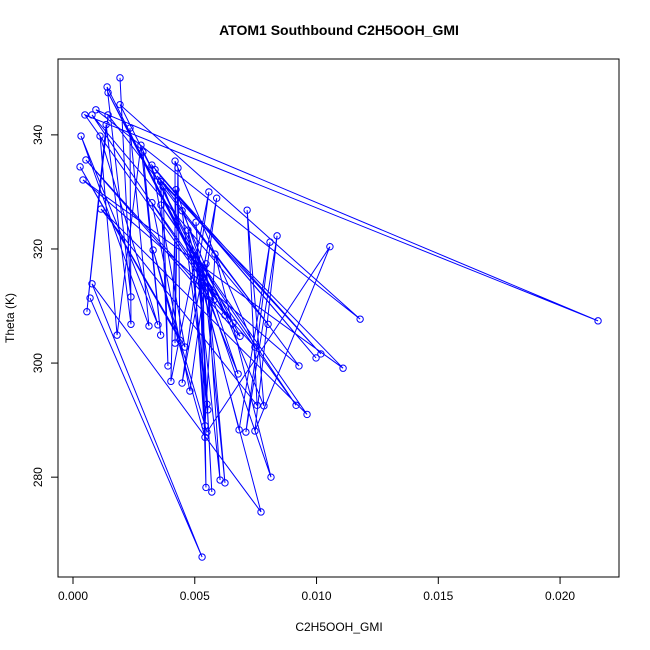 The image size is (650, 650). Describe the element at coordinates (438, 596) in the screenshot. I see `x-tick-label: 0.015` at that location.